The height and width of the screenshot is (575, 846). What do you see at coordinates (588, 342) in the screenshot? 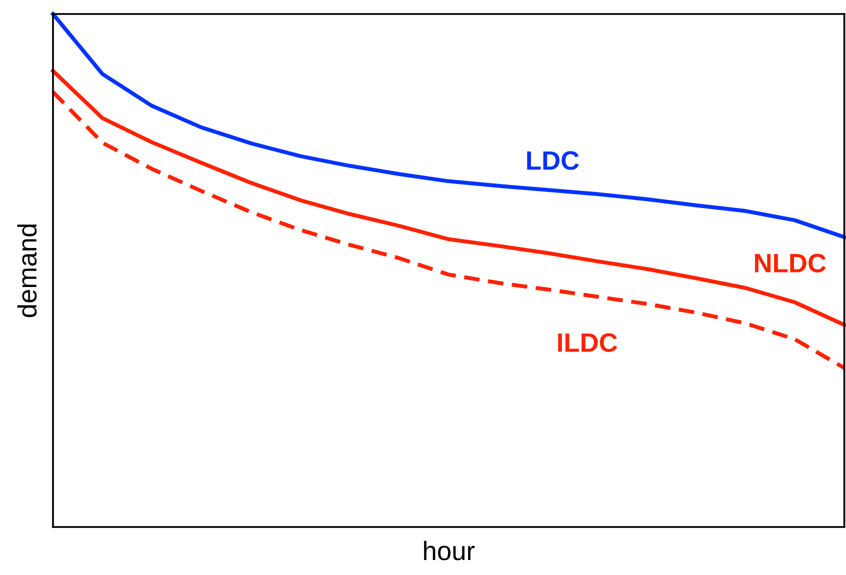
I see `series-label: ILDC` at bounding box center [588, 342].